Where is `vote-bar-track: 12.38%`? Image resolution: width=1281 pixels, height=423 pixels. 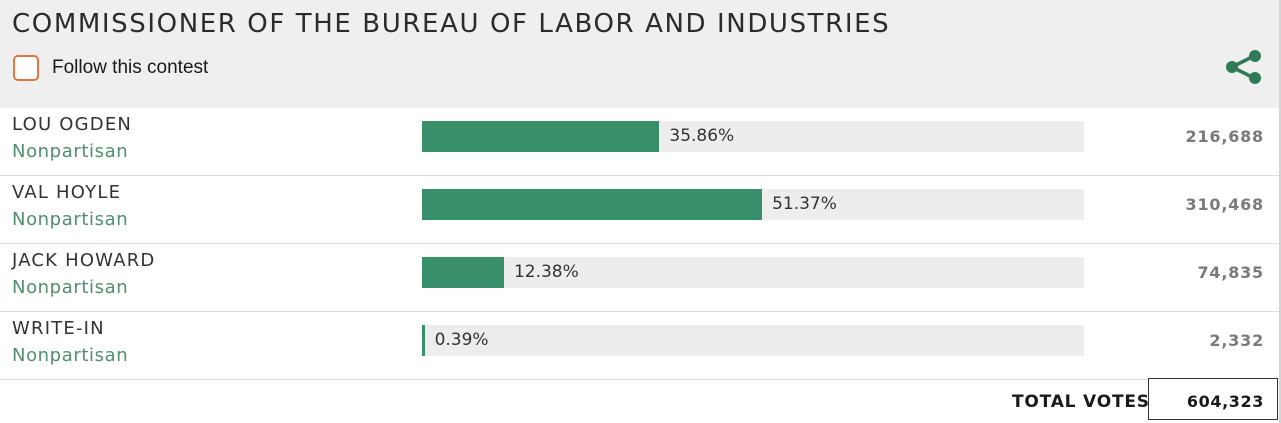
vote-bar-track: 12.38% is located at coordinates (753, 272).